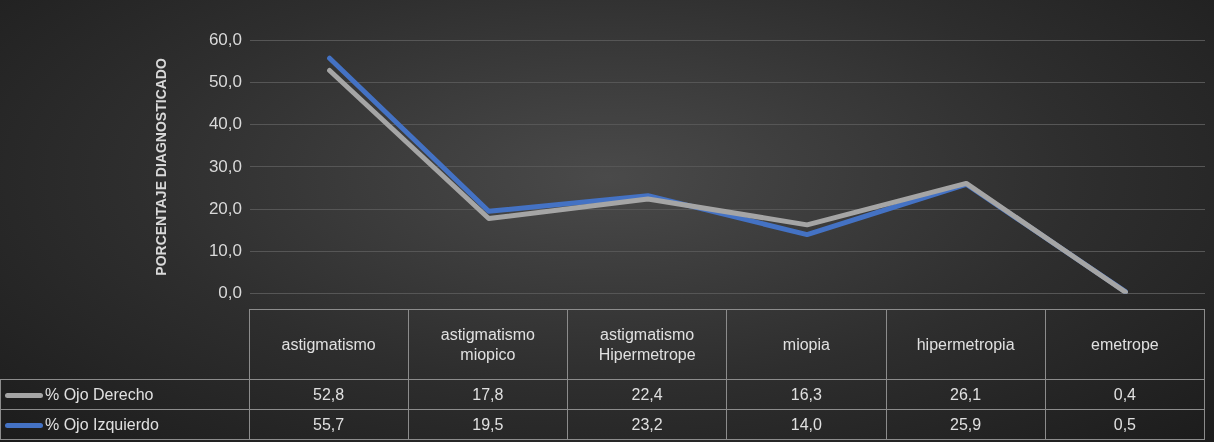 The image size is (1214, 442). What do you see at coordinates (488, 344) in the screenshot?
I see `x-tick-label: astigmatismo miopico` at bounding box center [488, 344].